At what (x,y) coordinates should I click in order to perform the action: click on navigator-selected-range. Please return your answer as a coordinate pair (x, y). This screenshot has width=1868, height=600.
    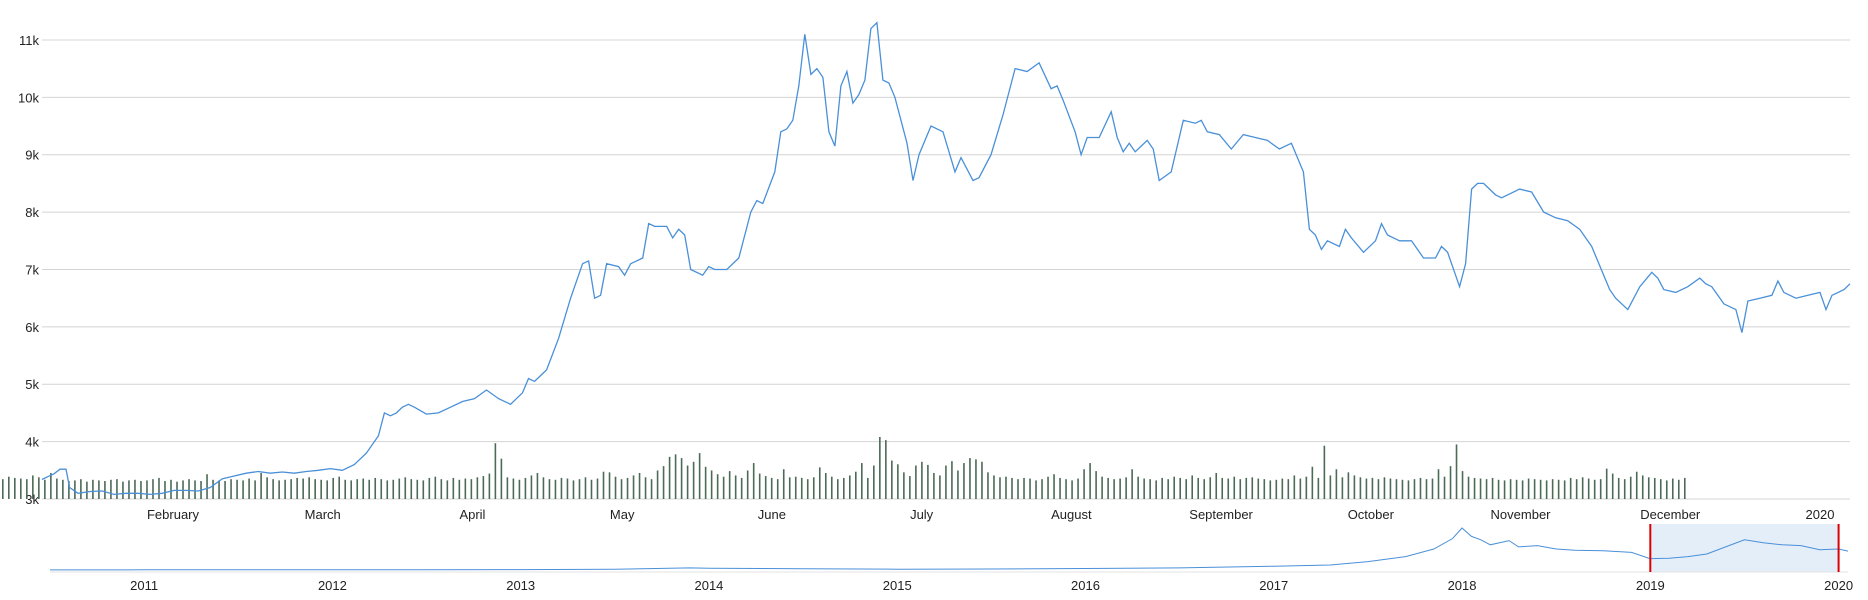
    Looking at the image, I should click on (1744, 548).